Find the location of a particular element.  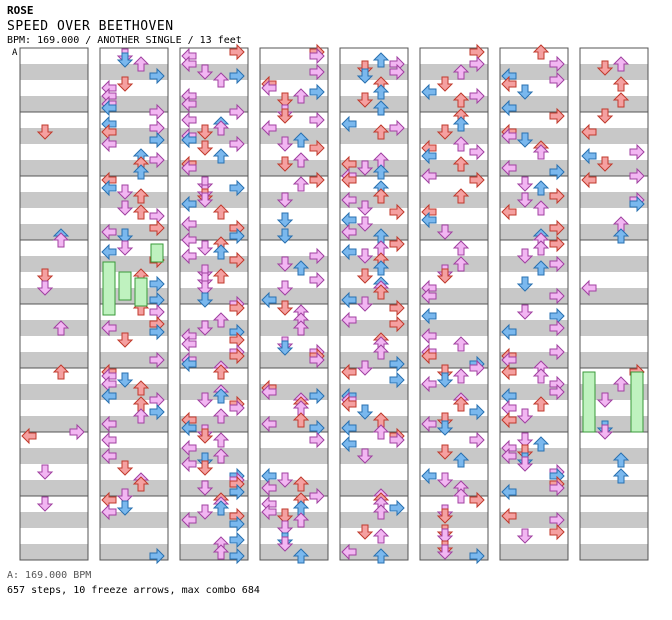

column-border is located at coordinates (54, 304).